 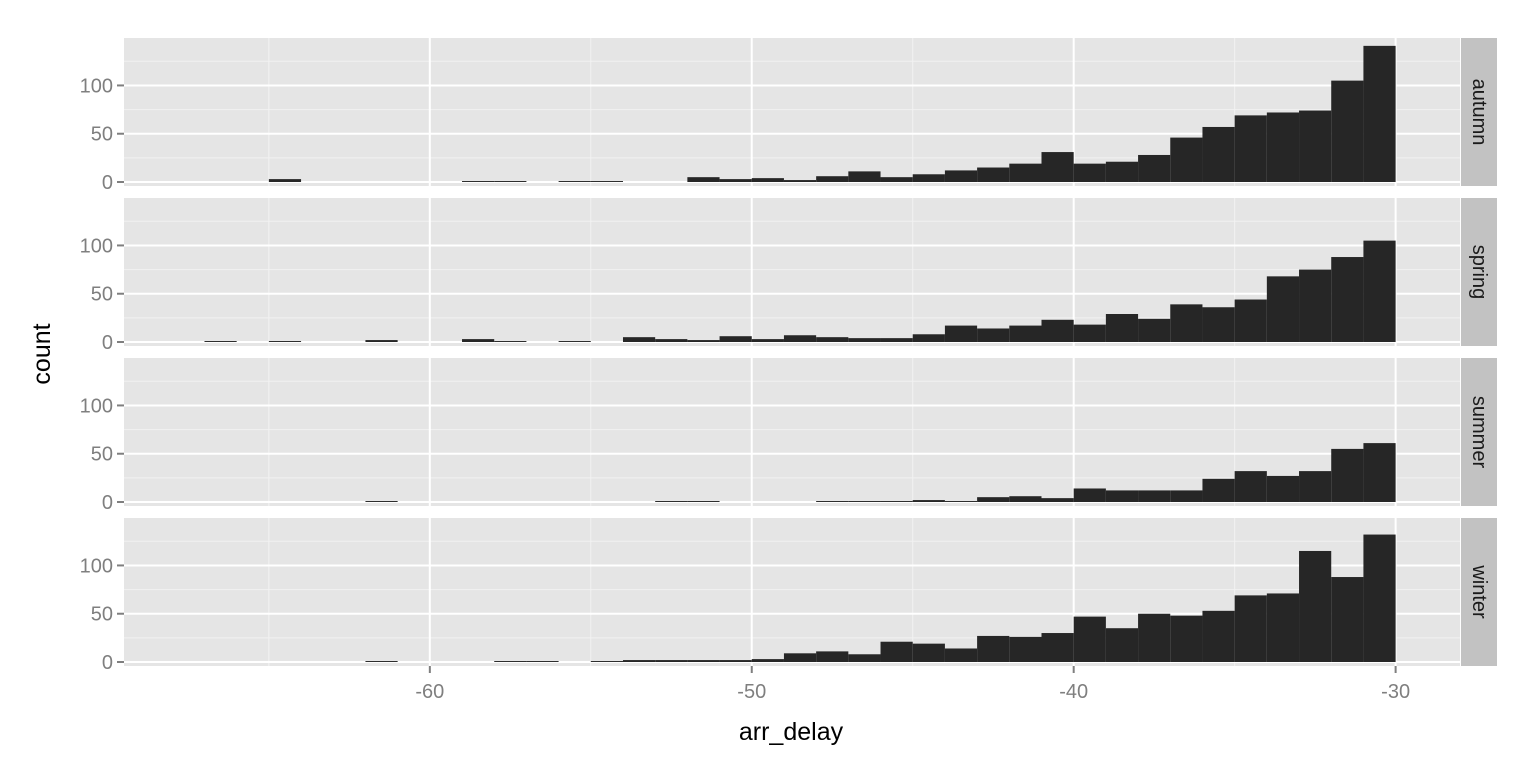 What do you see at coordinates (1395, 692) in the screenshot?
I see `x-tick-label: -30` at bounding box center [1395, 692].